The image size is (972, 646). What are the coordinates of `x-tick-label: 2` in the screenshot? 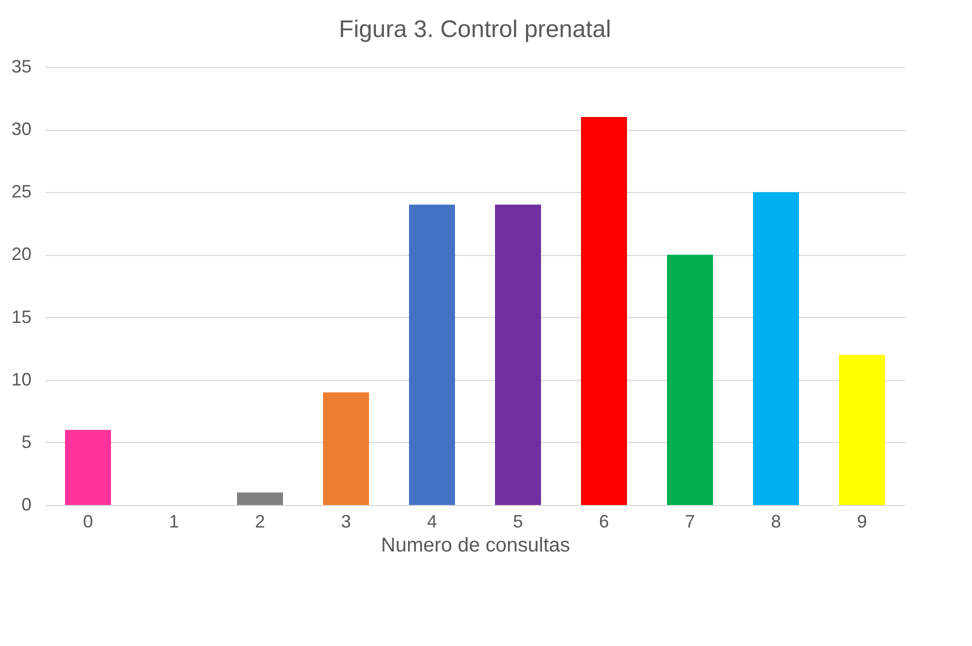 It's located at (260, 522).